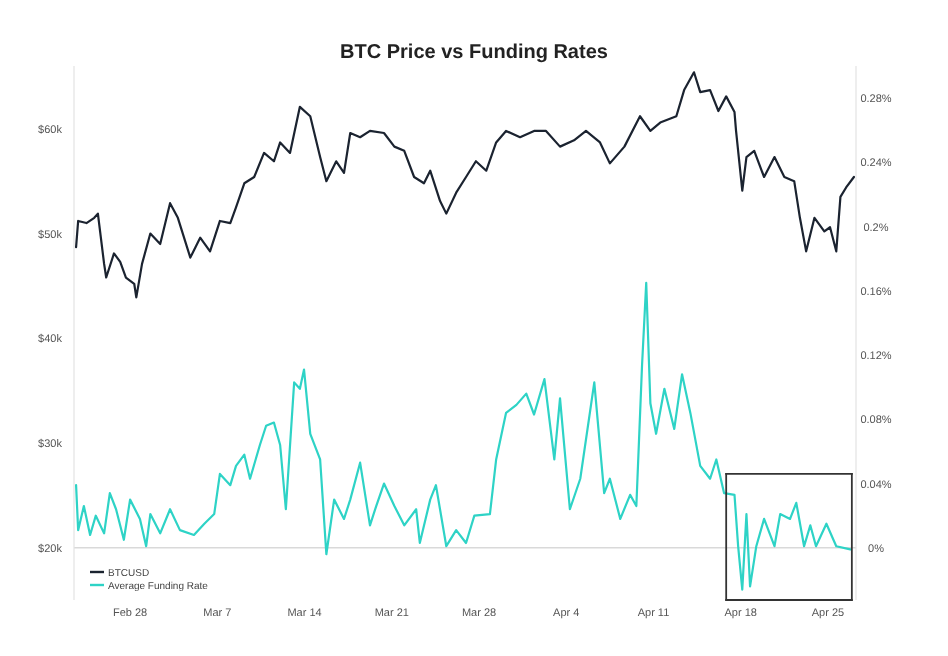 The image size is (948, 656). Describe the element at coordinates (474, 53) in the screenshot. I see `chart-title: BTC Price vs Funding Rates` at that location.